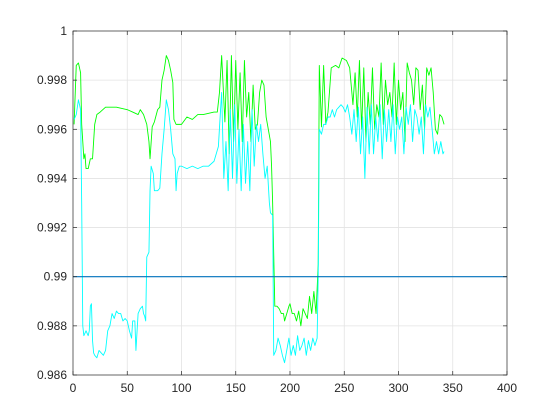 The image size is (560, 420). Describe the element at coordinates (52, 375) in the screenshot. I see `y-tick-label-0: 0.986` at that location.